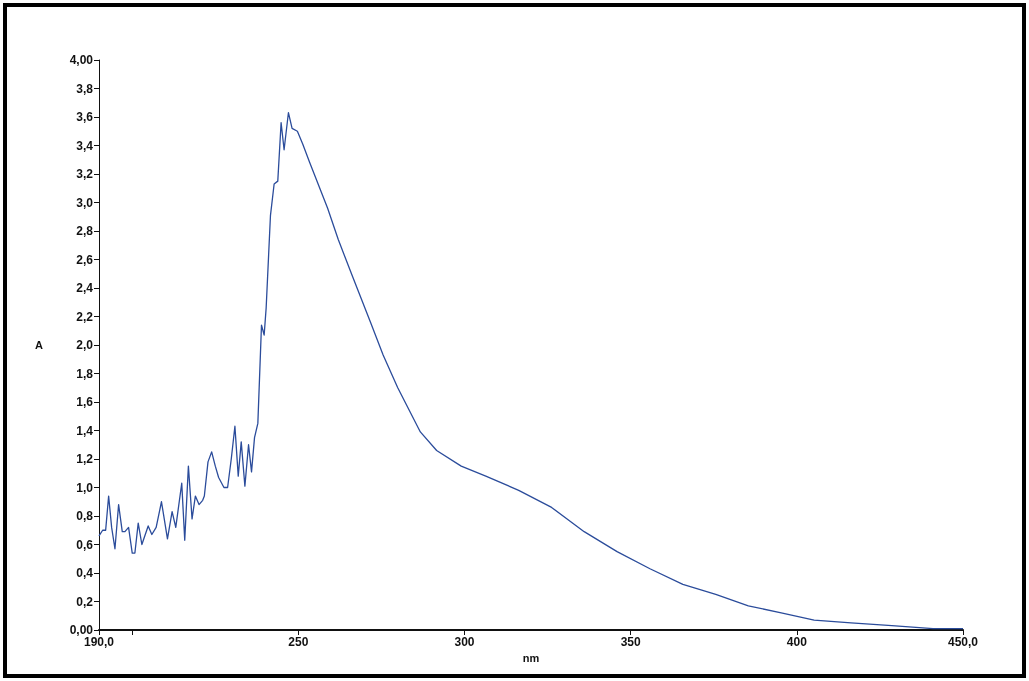 The width and height of the screenshot is (1029, 681). Describe the element at coordinates (464, 642) in the screenshot. I see `x-tick-label: 300` at that location.